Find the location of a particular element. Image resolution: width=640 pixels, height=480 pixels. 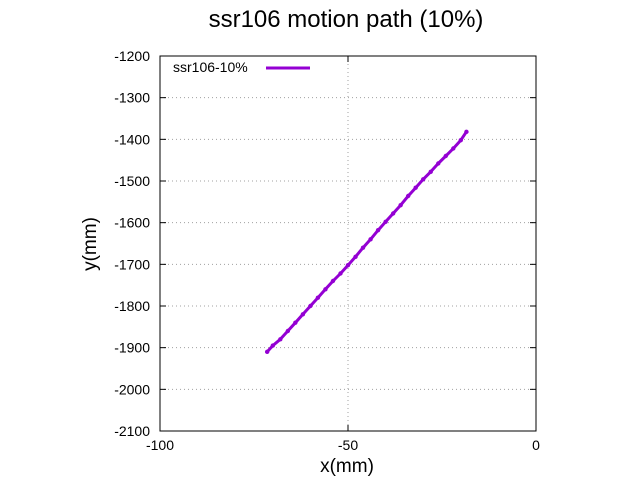

y-tick-label: -1300 is located at coordinates (132, 98).